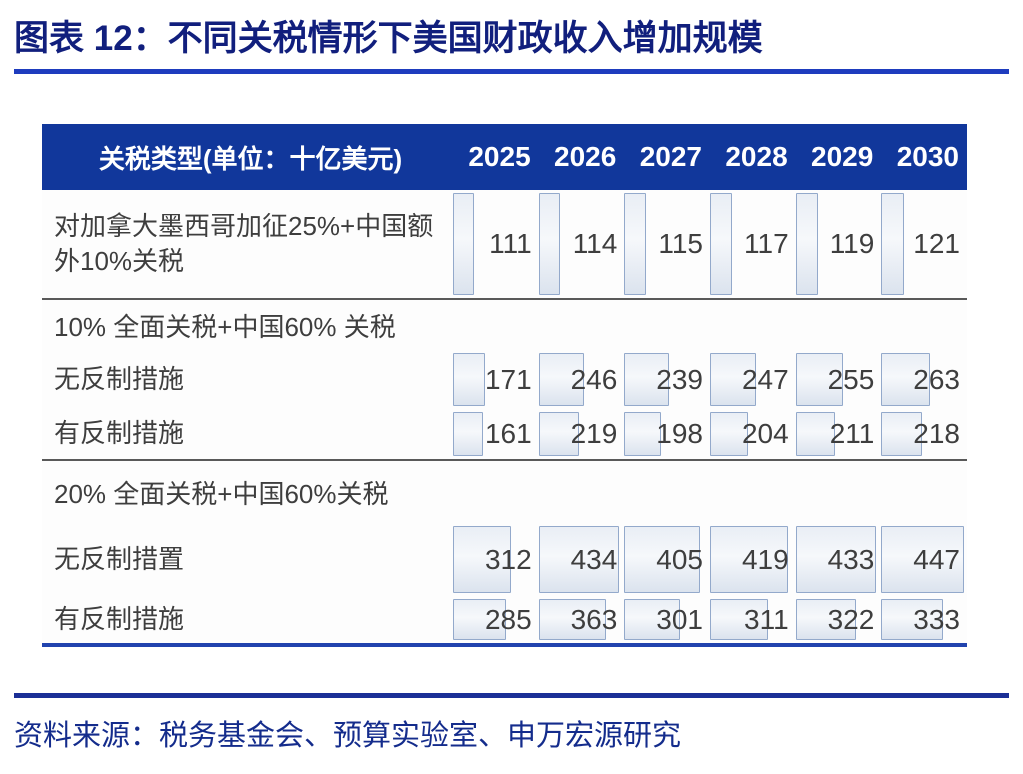 The image size is (1023, 774). What do you see at coordinates (585, 156) in the screenshot?
I see `header-cell-year-2026: 2026` at bounding box center [585, 156].